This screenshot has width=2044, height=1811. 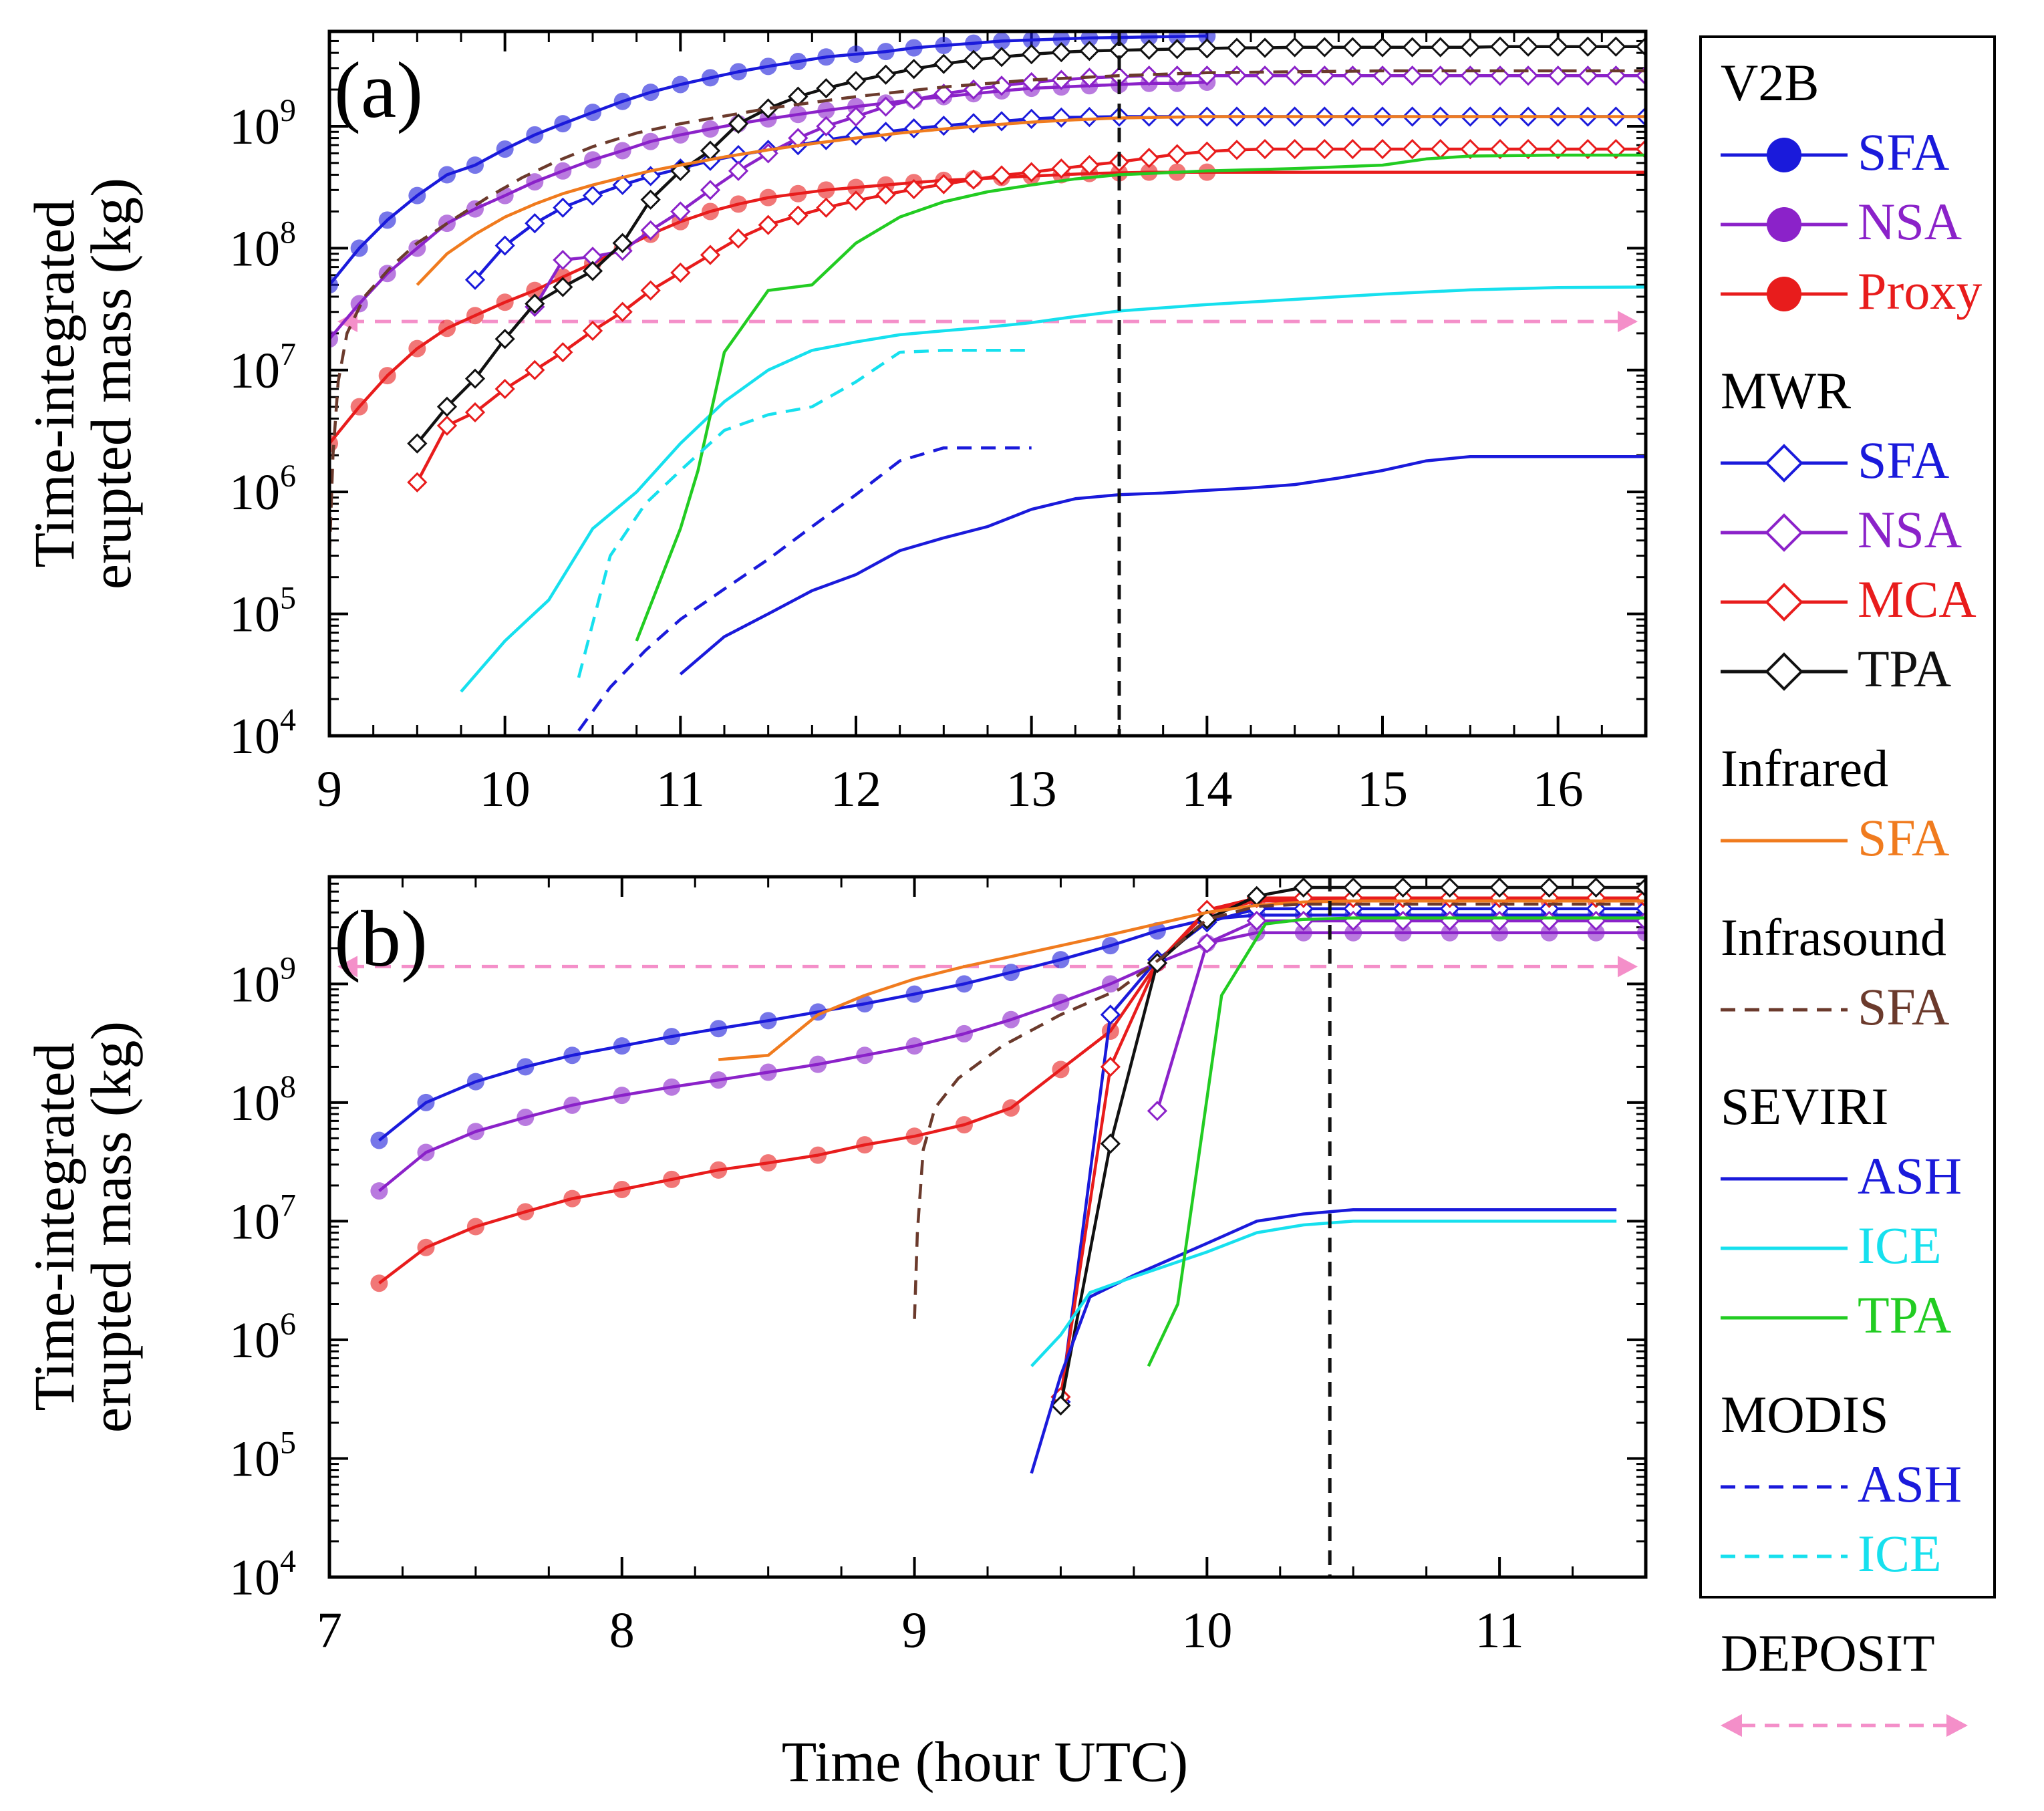 I want to click on y-tick-exponent: 8, so click(x=288, y=1087).